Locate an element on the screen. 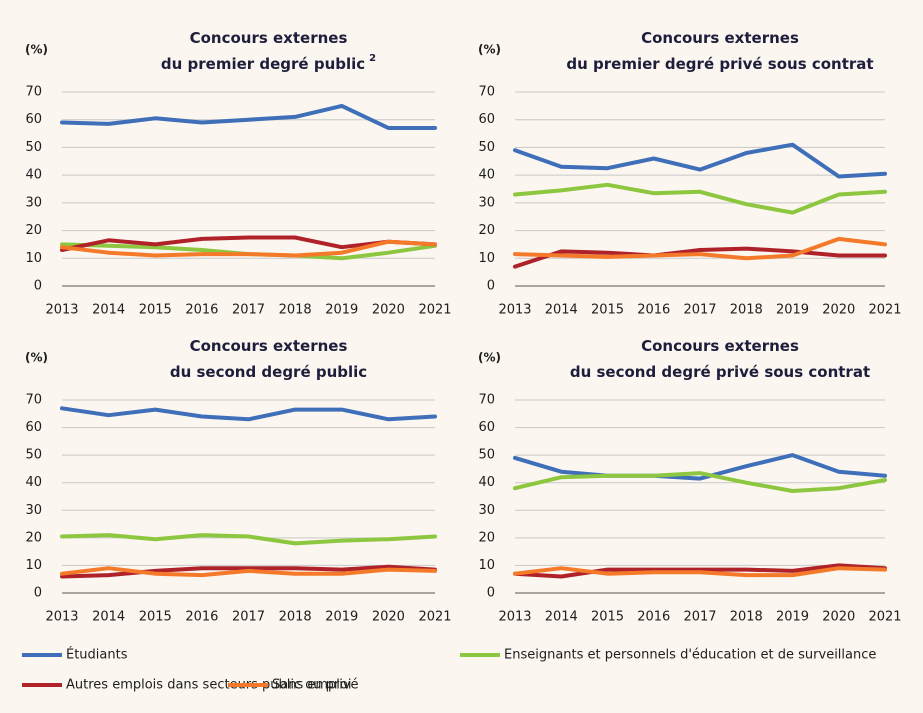 The width and height of the screenshot is (923, 713). title-line: du second degré public is located at coordinates (268, 372).